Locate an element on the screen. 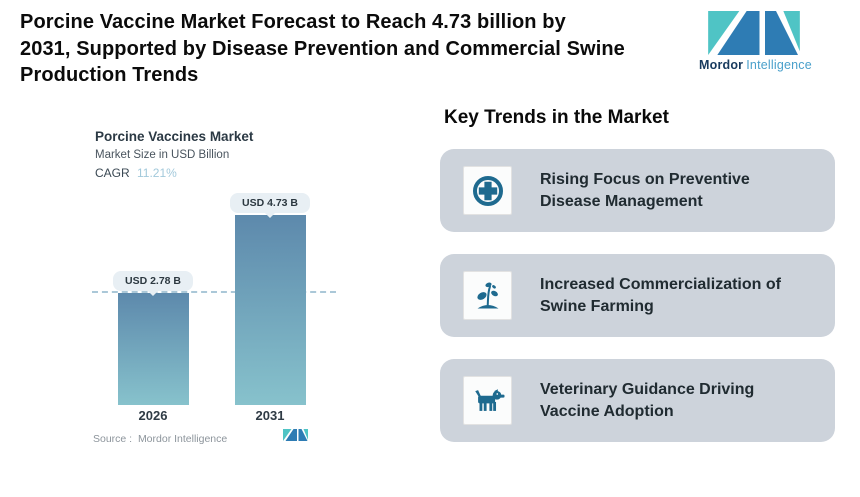 The image size is (860, 497). brand-logo: Mordor Intelligence is located at coordinates (755, 41).